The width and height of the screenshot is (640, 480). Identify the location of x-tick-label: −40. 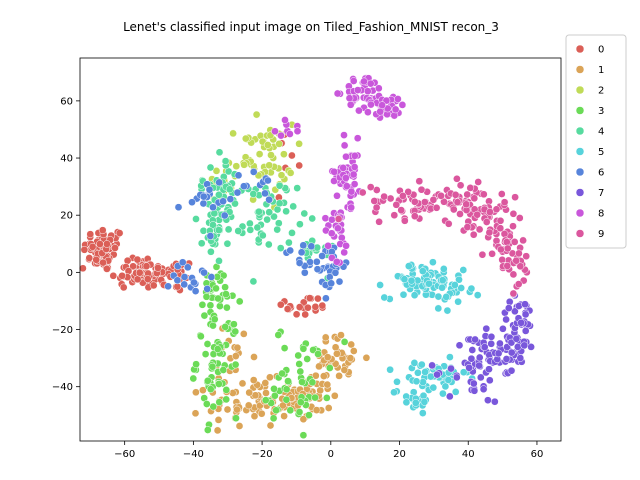
(193, 454).